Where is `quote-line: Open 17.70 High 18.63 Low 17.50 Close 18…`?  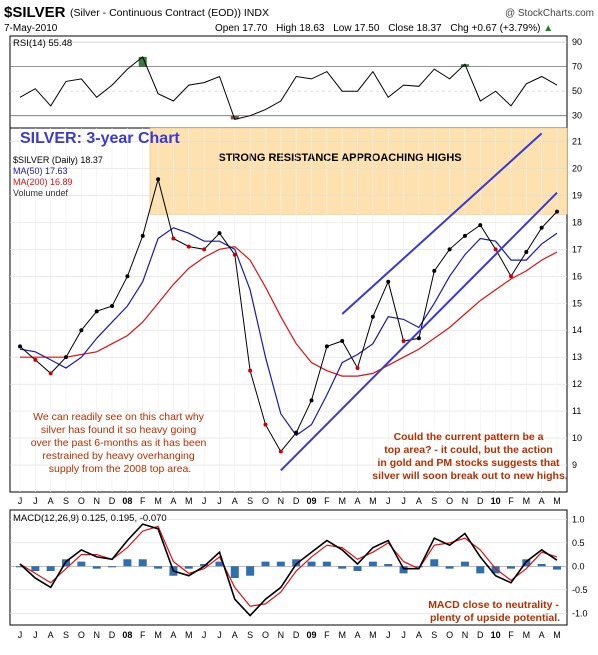 quote-line: Open 17.70 High 18.63 Low 17.50 Close 18… is located at coordinates (384, 28).